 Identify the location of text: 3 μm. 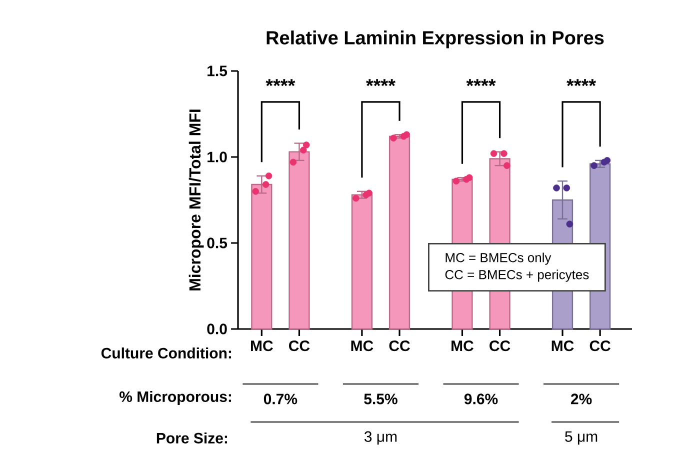
(380, 438).